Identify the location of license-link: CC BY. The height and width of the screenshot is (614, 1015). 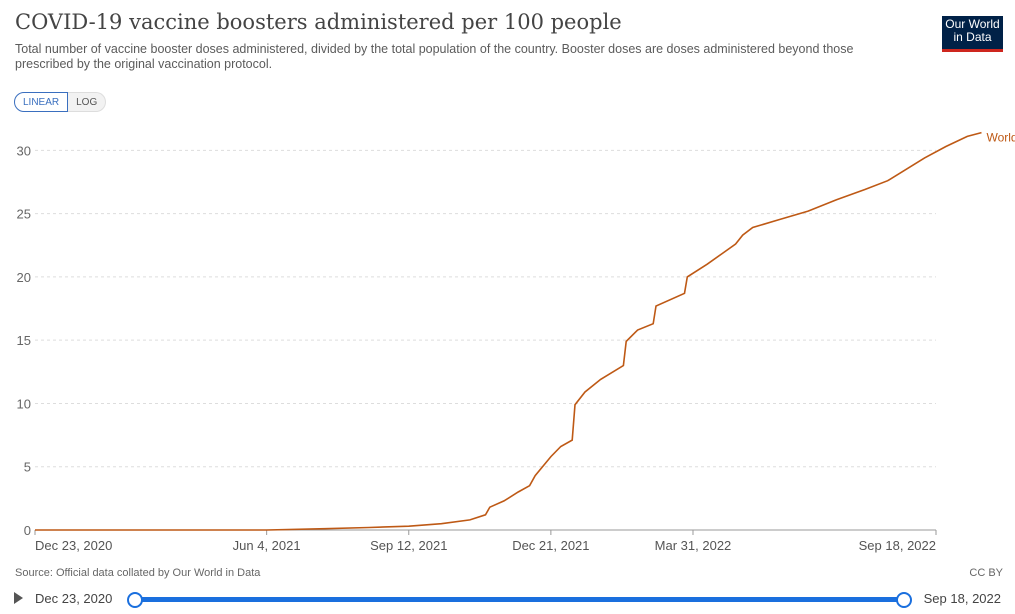
(986, 573).